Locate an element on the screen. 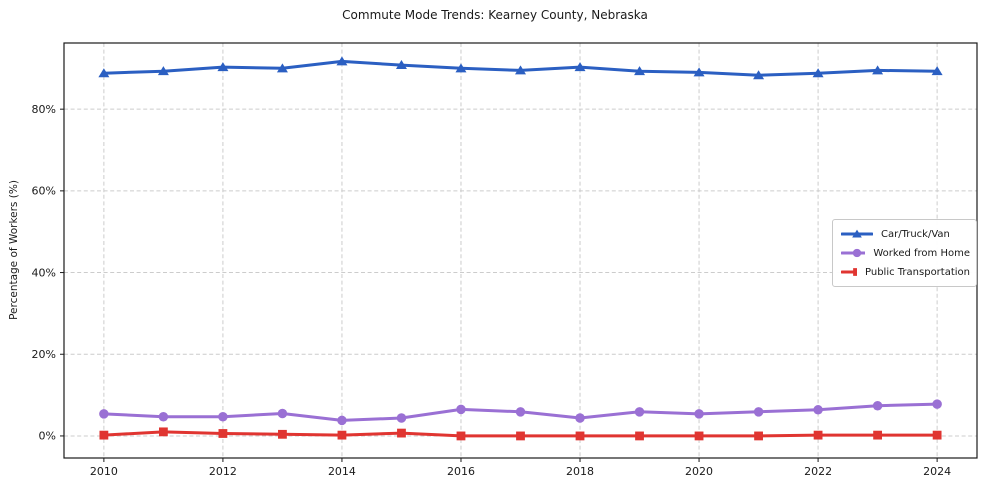 The image size is (990, 490). legend-triangle-marker-icon is located at coordinates (857, 233).